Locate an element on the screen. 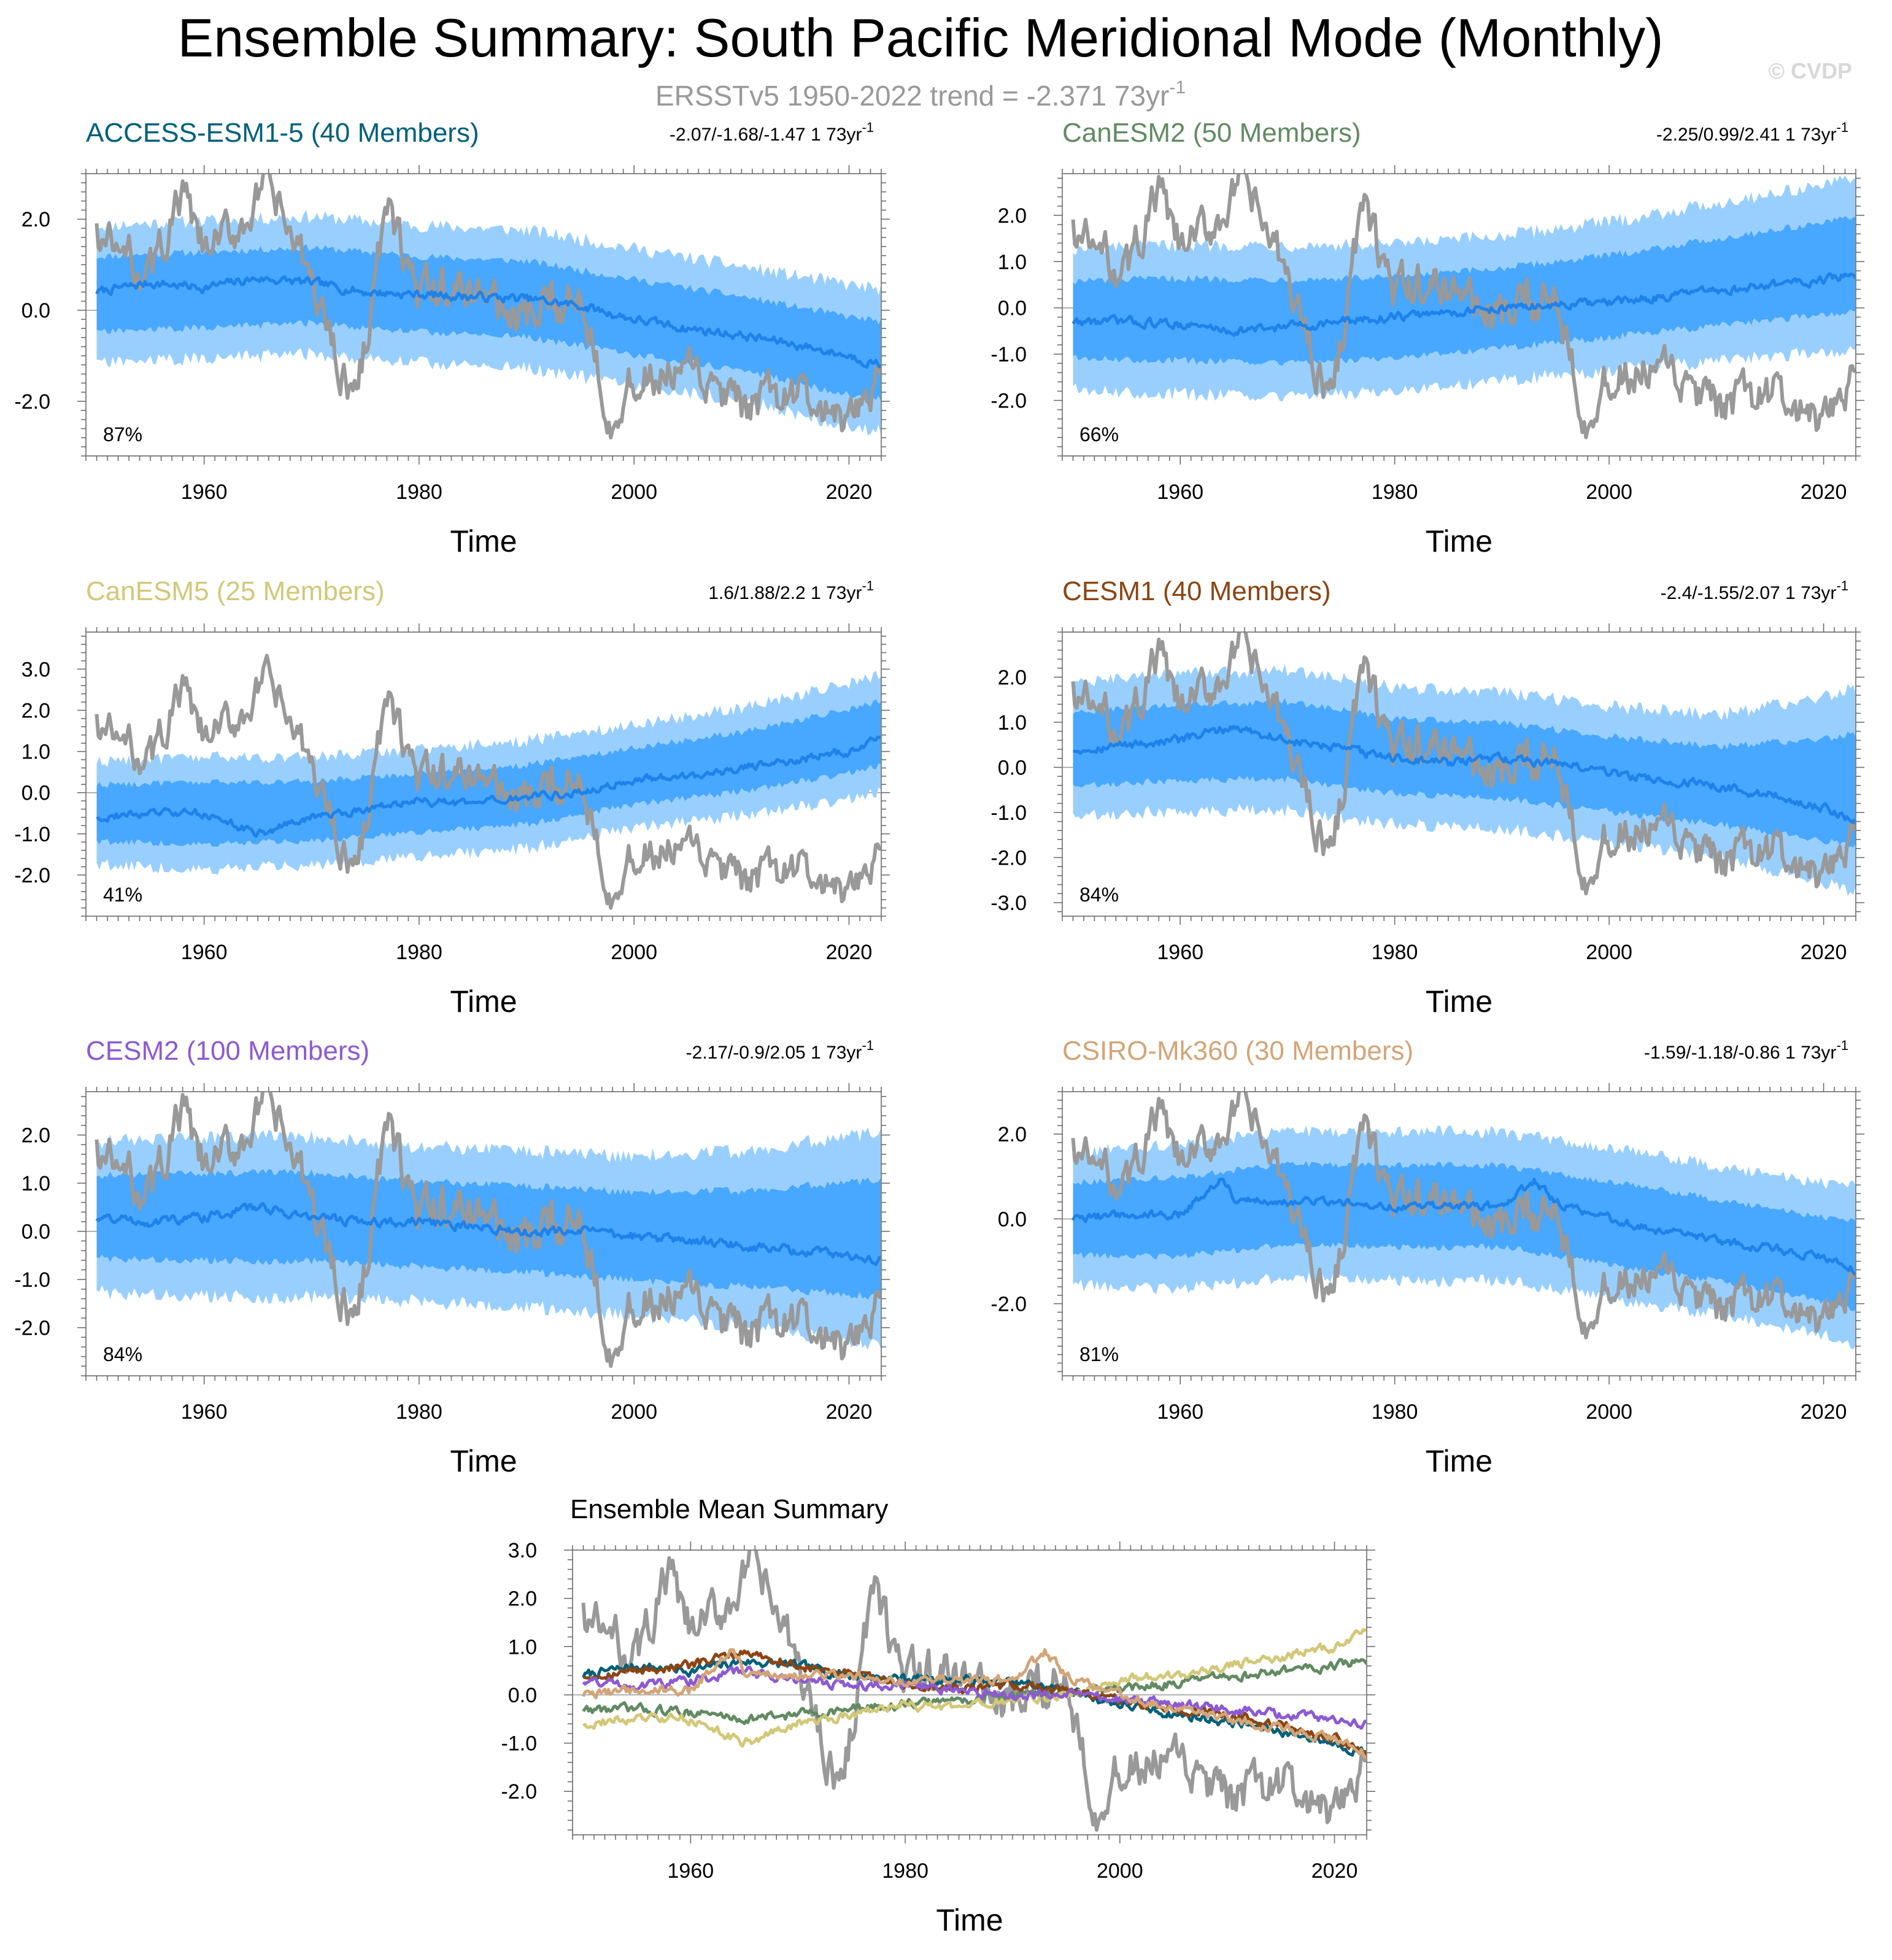 Image resolution: width=1892 pixels, height=1960 pixels. trend-label: -2.17/-0.9/2.05 1 73yr-1 is located at coordinates (780, 1050).